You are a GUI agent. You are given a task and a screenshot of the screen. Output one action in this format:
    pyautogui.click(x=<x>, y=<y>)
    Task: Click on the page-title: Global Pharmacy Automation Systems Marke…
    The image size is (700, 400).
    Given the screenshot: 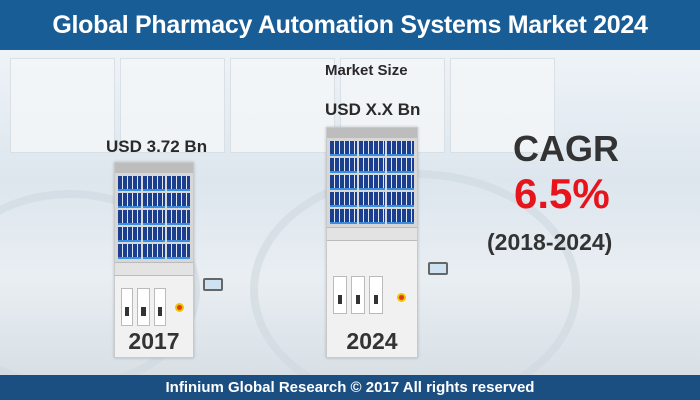 What is the action you would take?
    pyautogui.click(x=350, y=25)
    